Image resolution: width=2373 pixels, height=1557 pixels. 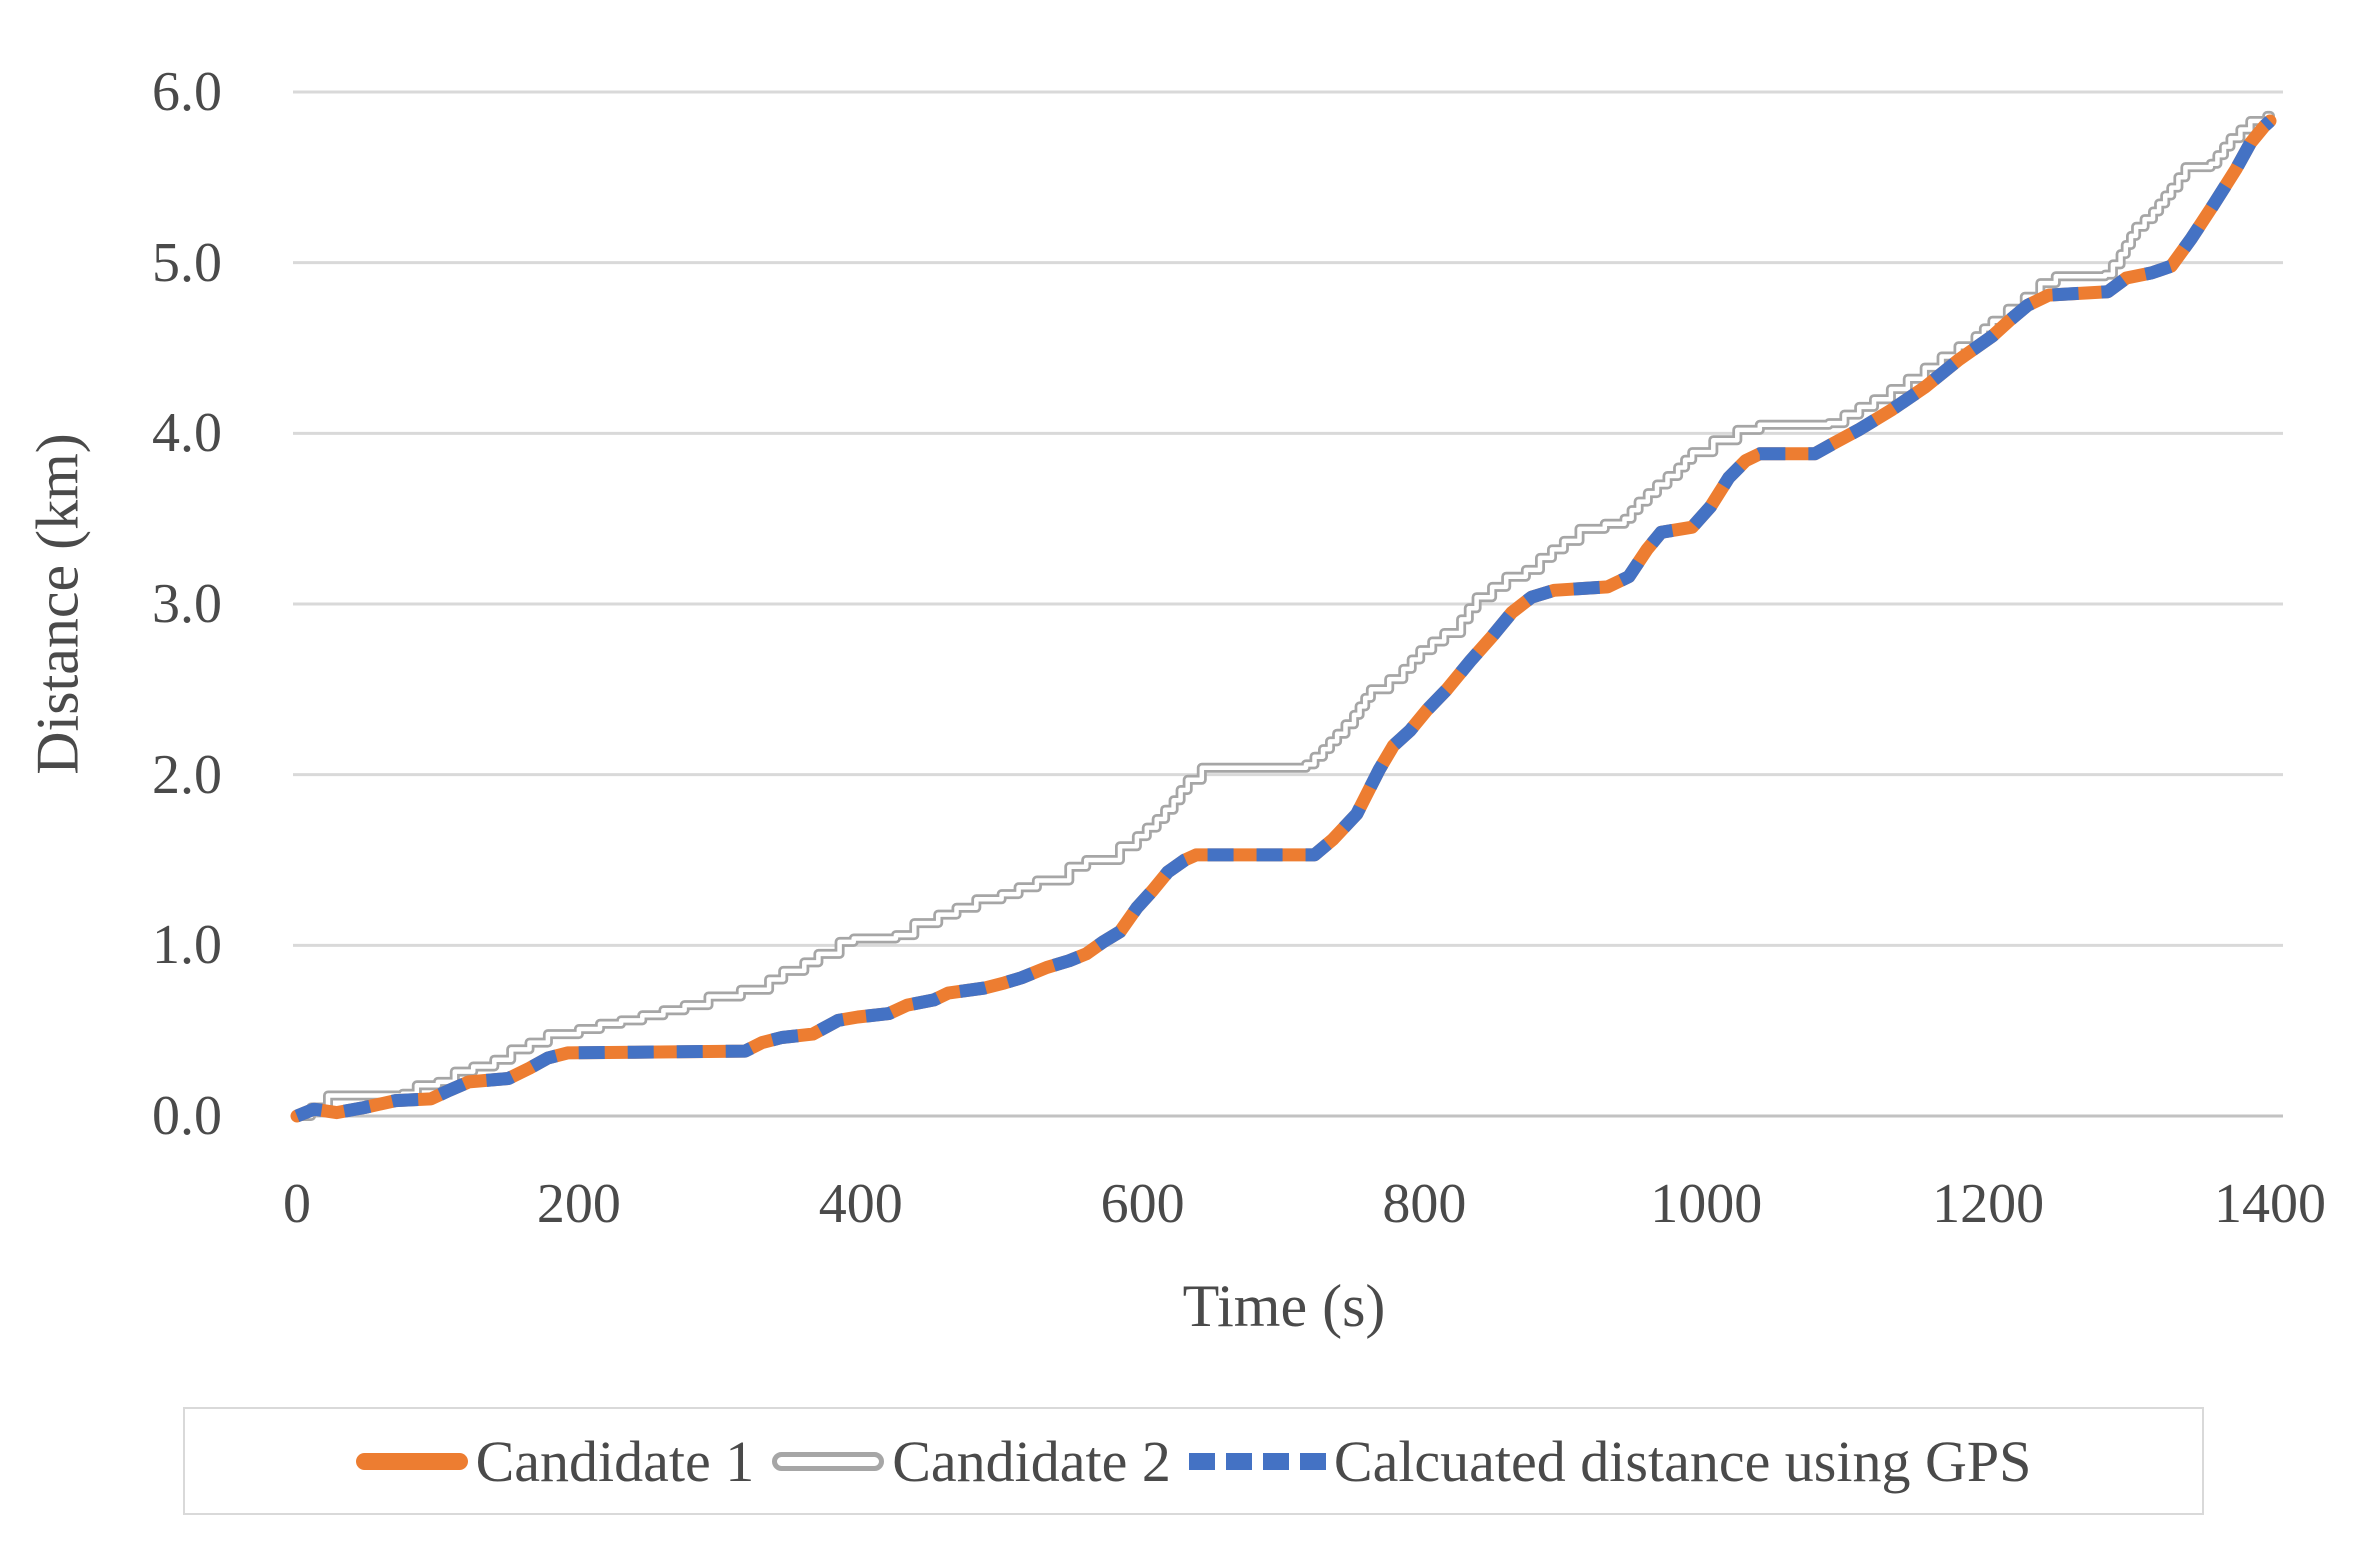 I want to click on legend-label-candidate-2: Candidate 2, so click(x=1031, y=1461).